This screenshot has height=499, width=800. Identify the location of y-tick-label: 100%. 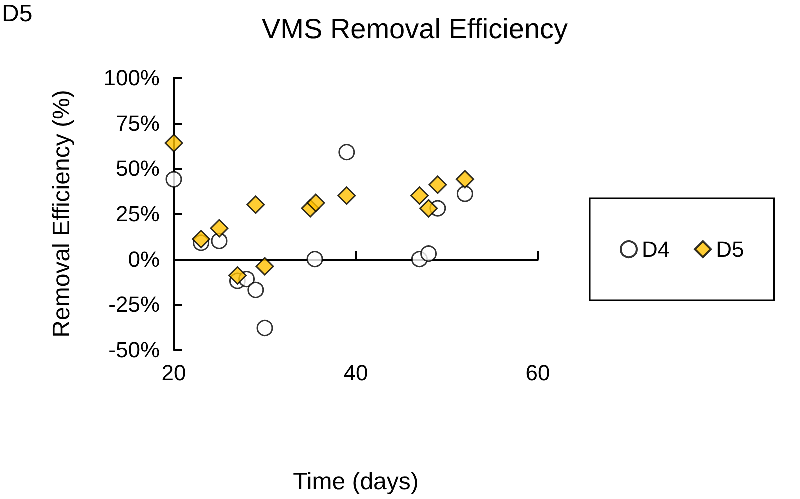
(132, 78).